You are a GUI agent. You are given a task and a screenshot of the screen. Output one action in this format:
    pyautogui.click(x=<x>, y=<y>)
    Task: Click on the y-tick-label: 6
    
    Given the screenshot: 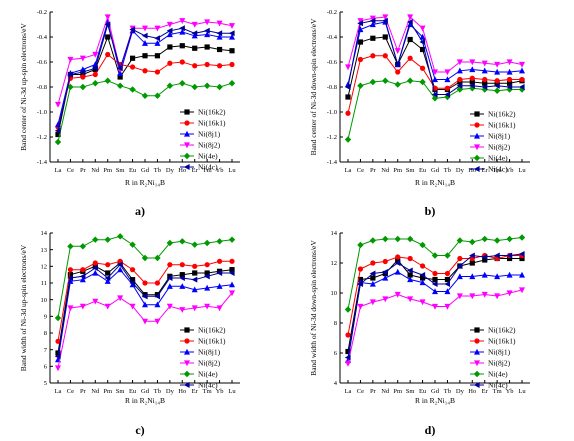 What is the action you would take?
    pyautogui.click(x=336, y=353)
    